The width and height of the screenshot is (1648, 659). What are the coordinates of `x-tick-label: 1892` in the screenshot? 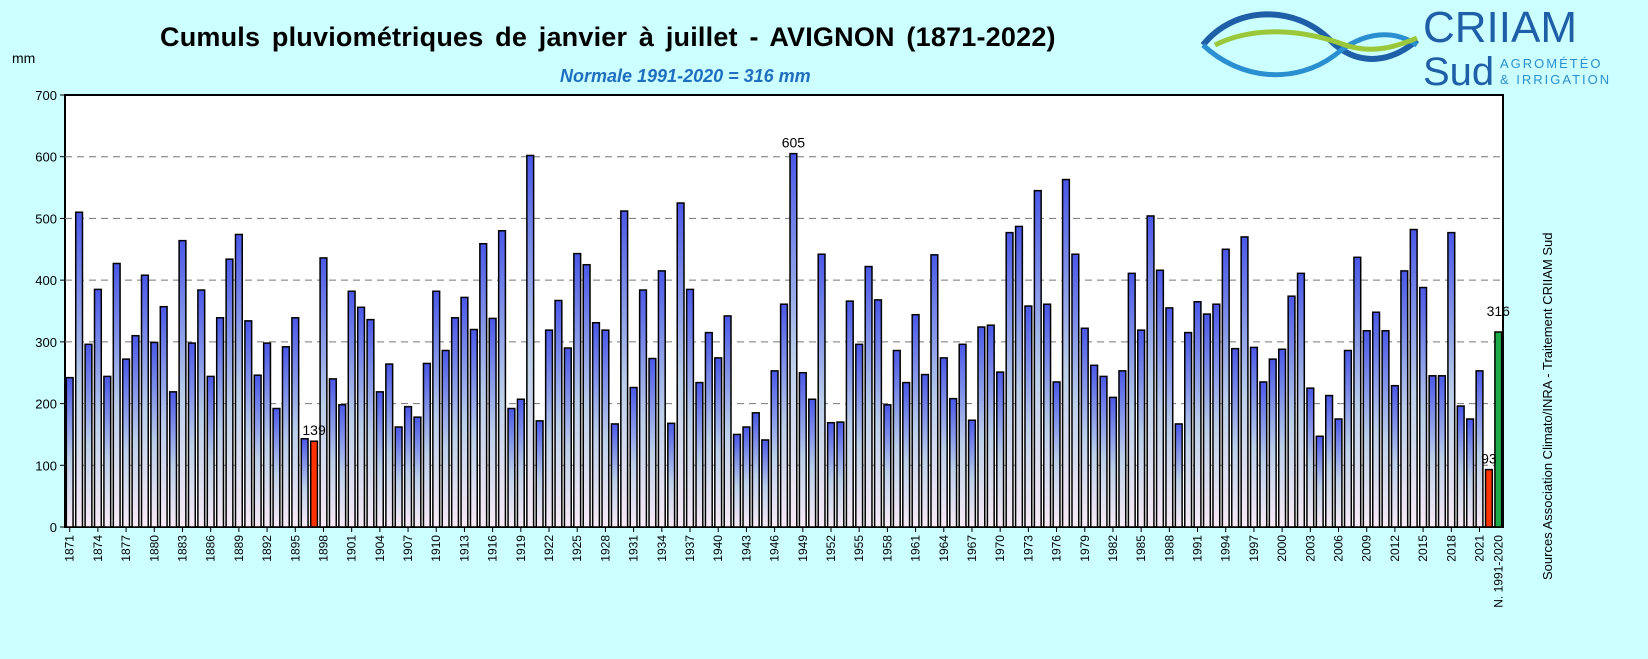 It's located at (267, 548).